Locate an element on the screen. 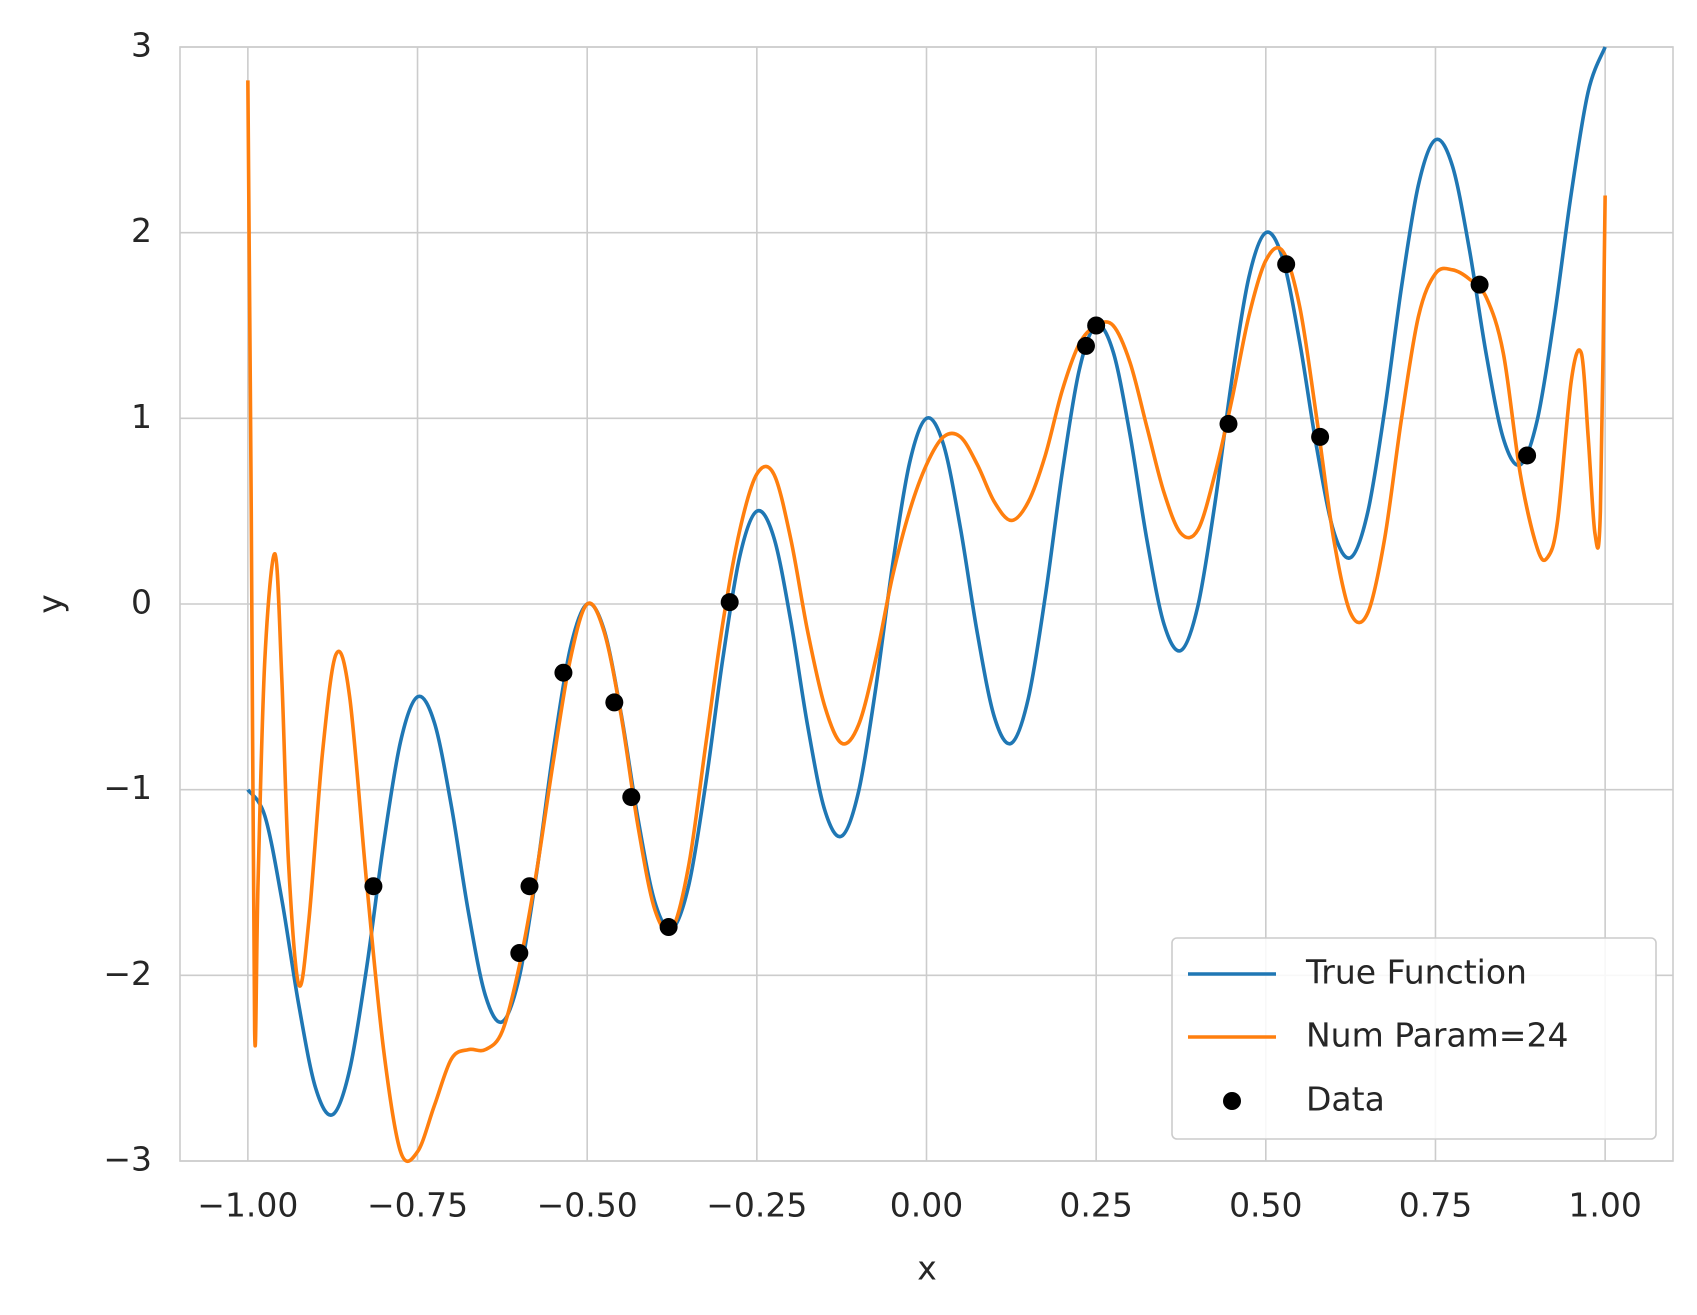  x-tick-label: 1.00 is located at coordinates (1604, 1205).